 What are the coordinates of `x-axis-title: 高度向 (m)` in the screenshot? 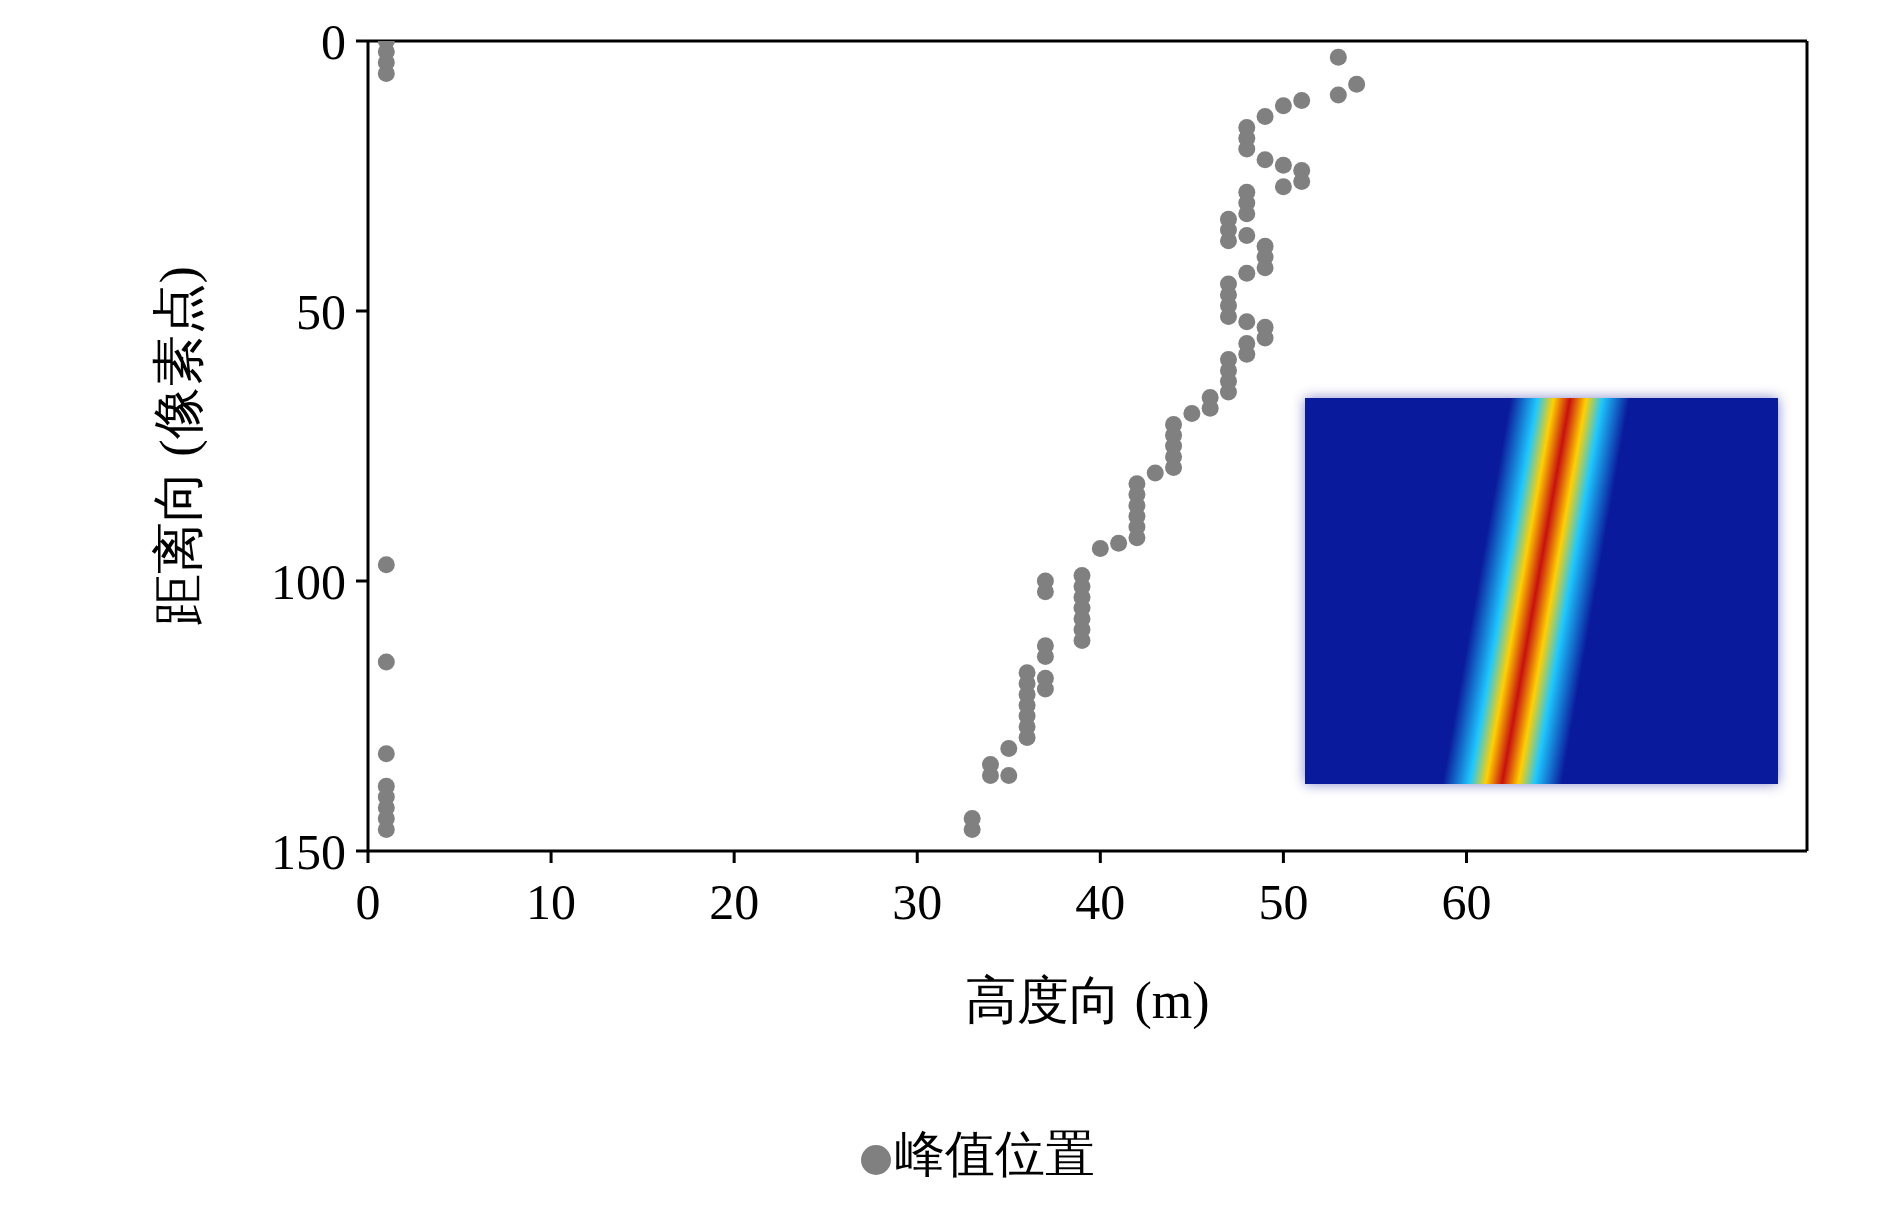 It's located at (1087, 1000).